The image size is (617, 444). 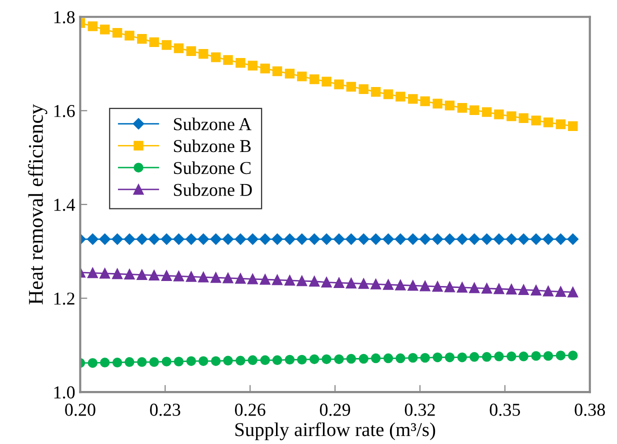 What do you see at coordinates (212, 167) in the screenshot?
I see `legend-label: Subzone C` at bounding box center [212, 167].